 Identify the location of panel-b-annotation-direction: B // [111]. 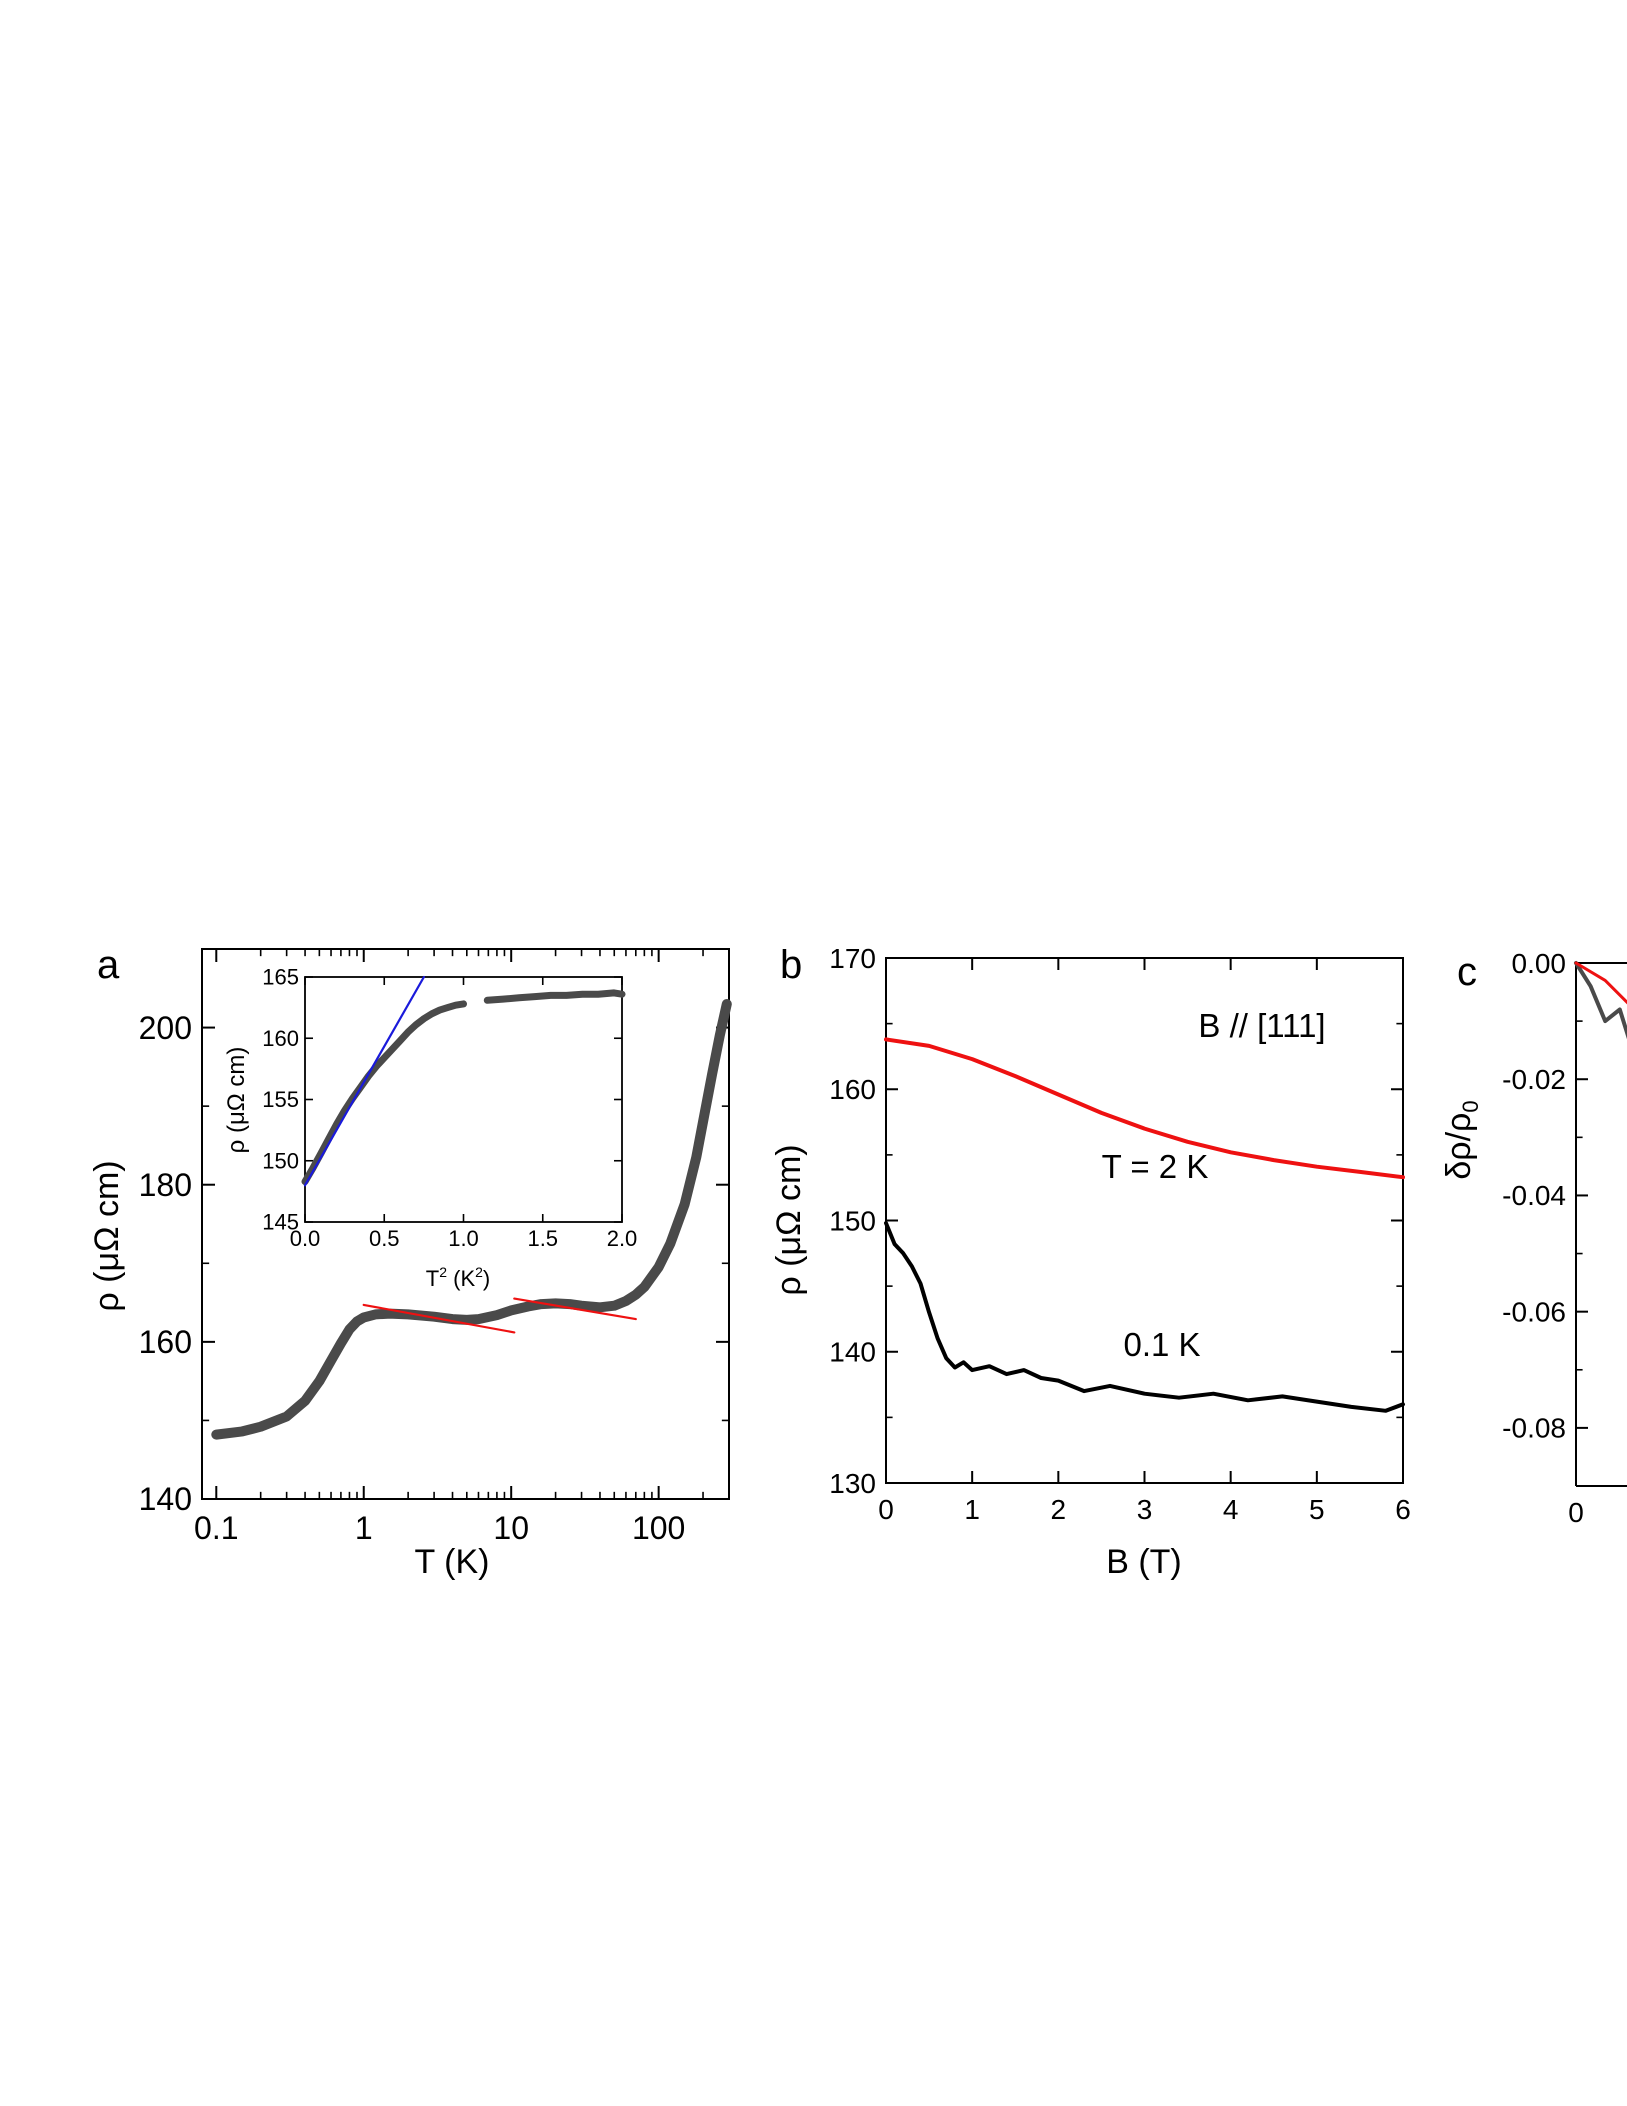
(1261, 1025).